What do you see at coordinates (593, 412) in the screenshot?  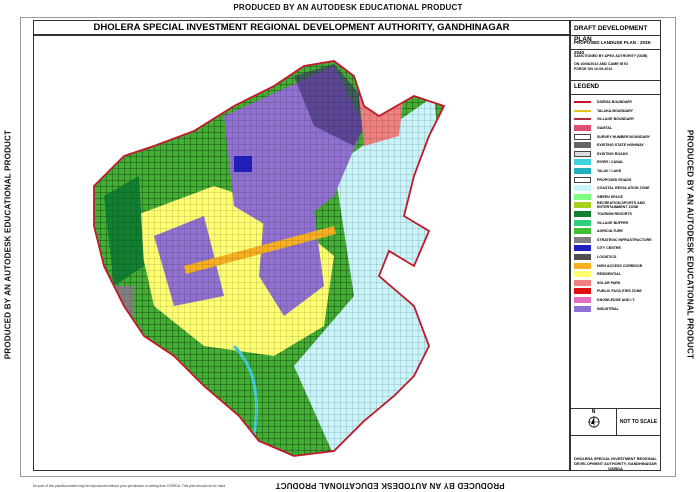 I see `north-label: N` at bounding box center [593, 412].